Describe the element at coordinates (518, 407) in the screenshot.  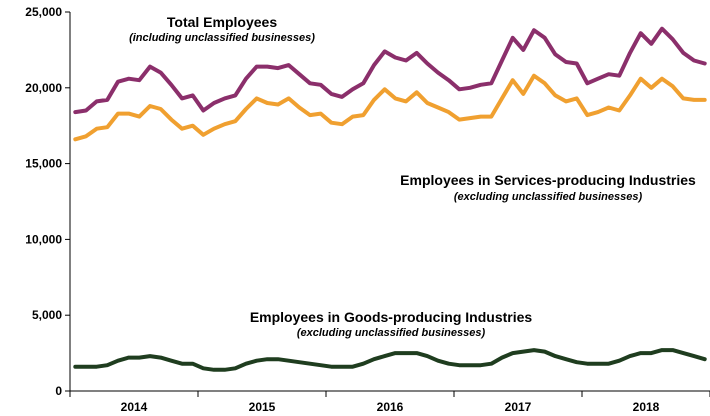
I see `x-tick-label: 2017` at that location.